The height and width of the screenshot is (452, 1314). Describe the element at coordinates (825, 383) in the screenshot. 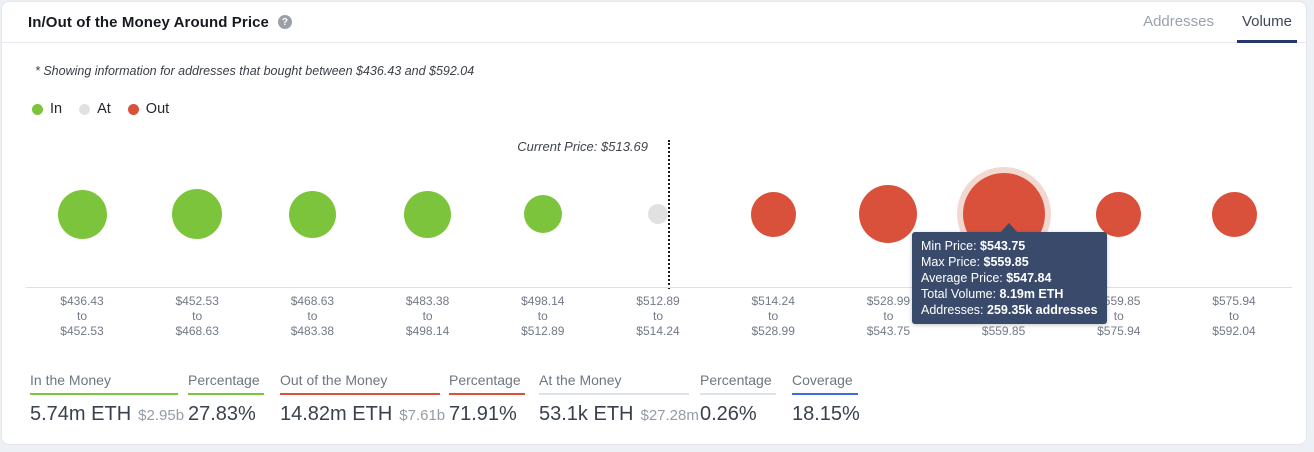

I see `stat-label: Coverage` at that location.